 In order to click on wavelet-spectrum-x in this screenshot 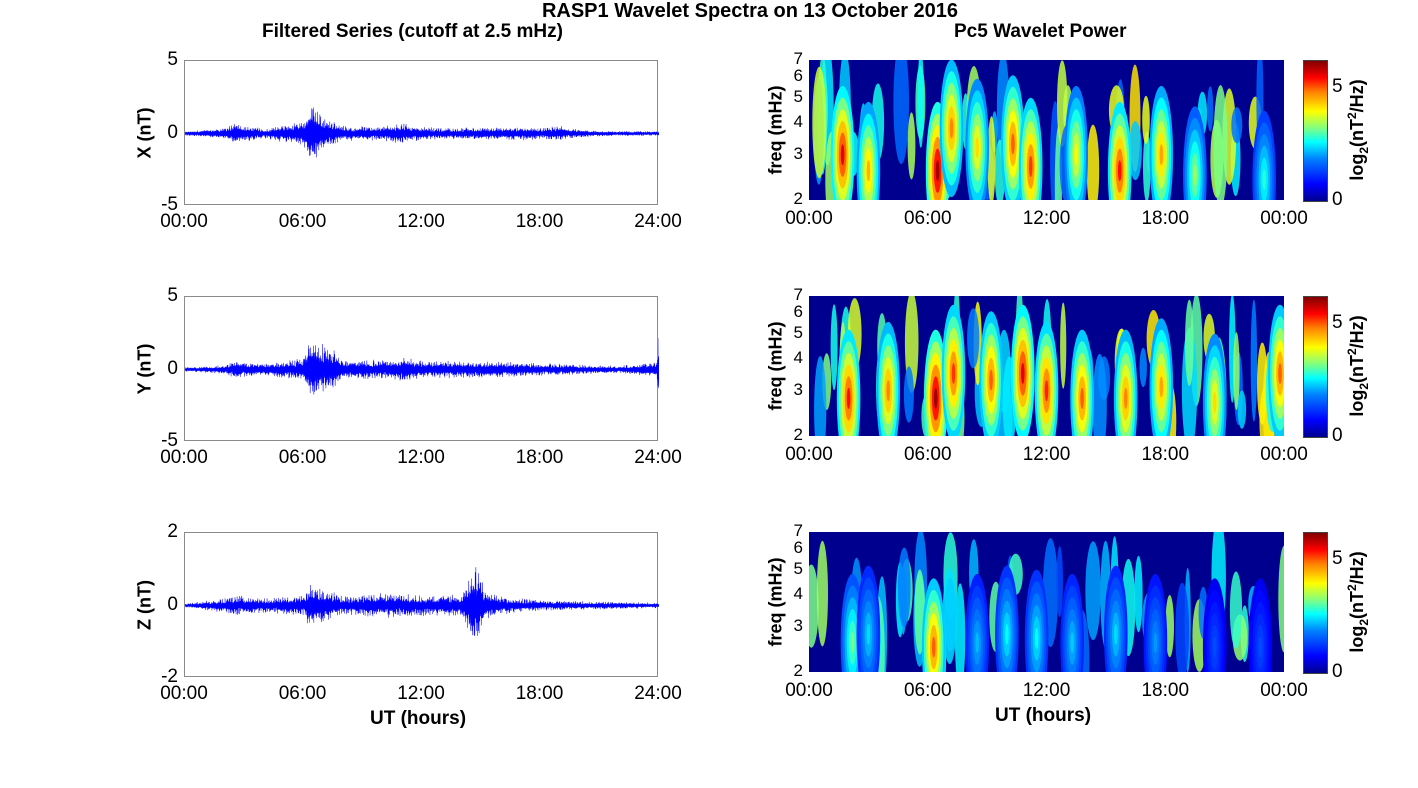, I will do `click(1046, 130)`.